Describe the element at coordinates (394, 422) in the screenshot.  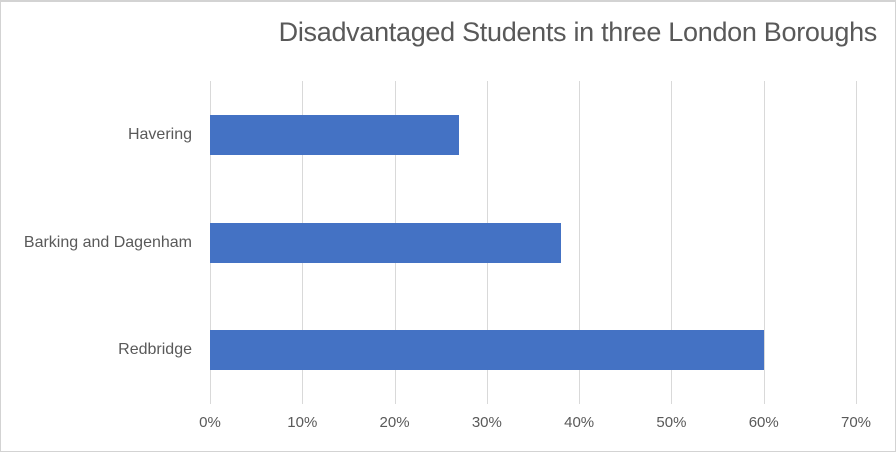
I see `x-axis-tick-label: 20%` at that location.